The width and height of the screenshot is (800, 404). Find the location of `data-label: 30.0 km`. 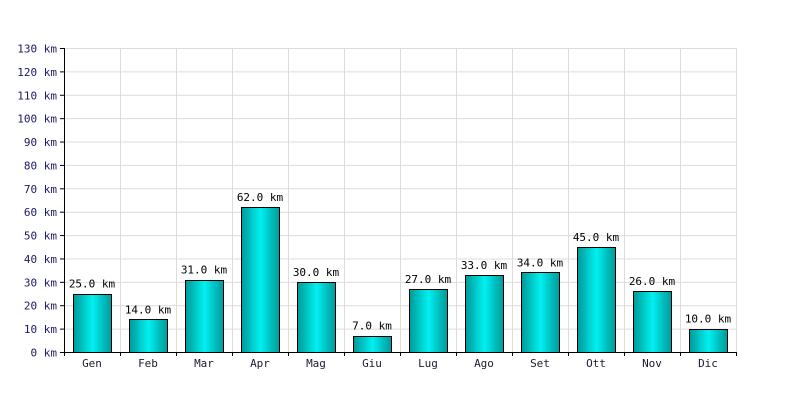

data-label: 30.0 km is located at coordinates (316, 272).